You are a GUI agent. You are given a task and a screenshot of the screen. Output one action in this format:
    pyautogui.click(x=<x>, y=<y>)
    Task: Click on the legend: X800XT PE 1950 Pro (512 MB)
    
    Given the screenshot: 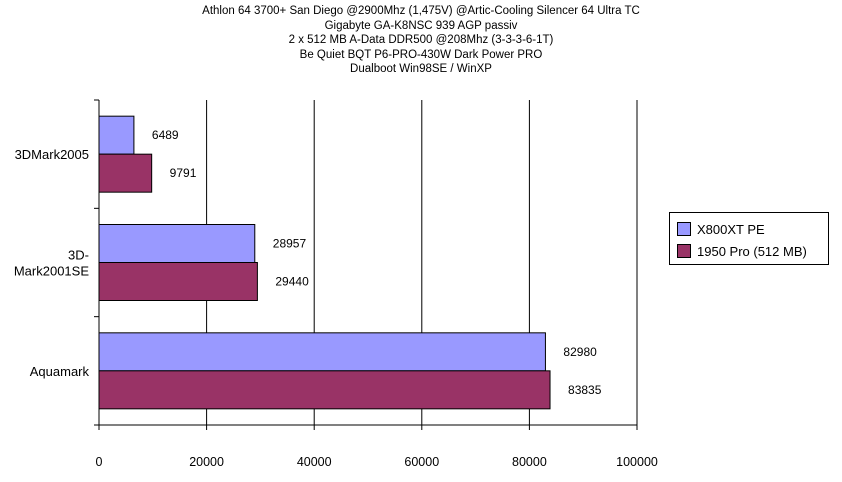 What is the action you would take?
    pyautogui.click(x=749, y=238)
    